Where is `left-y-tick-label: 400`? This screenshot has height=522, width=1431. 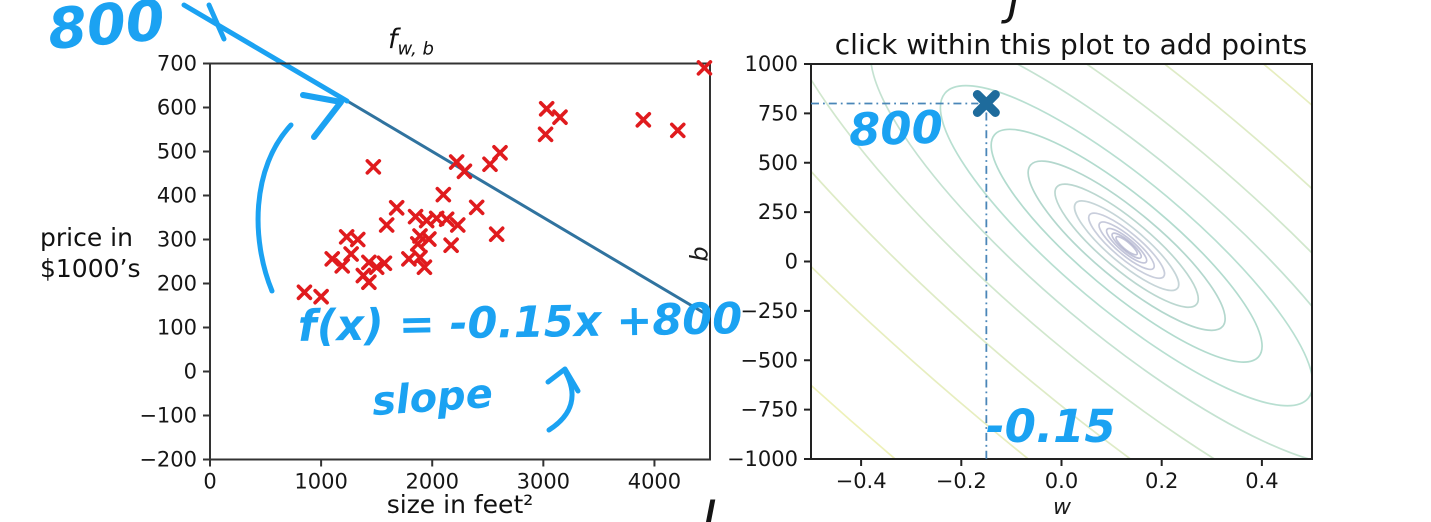
left-y-tick-label: 400 is located at coordinates (177, 196).